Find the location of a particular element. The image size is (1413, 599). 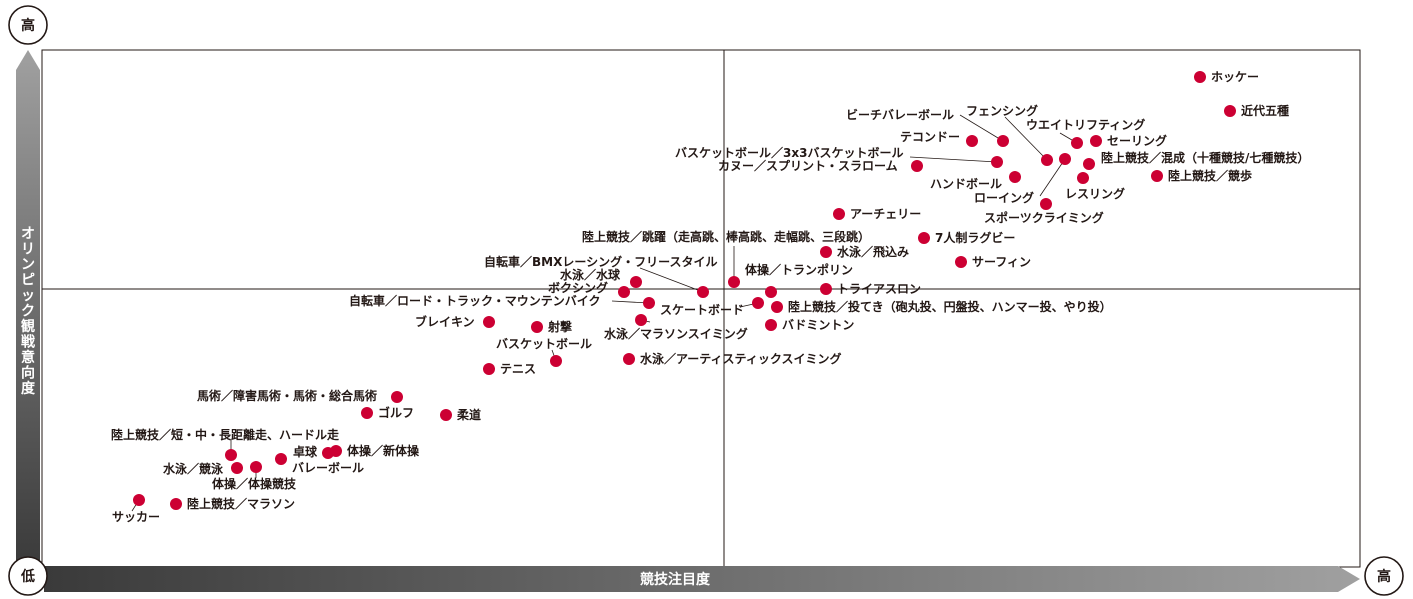

point-label: 7人制ラグビー is located at coordinates (975, 237).